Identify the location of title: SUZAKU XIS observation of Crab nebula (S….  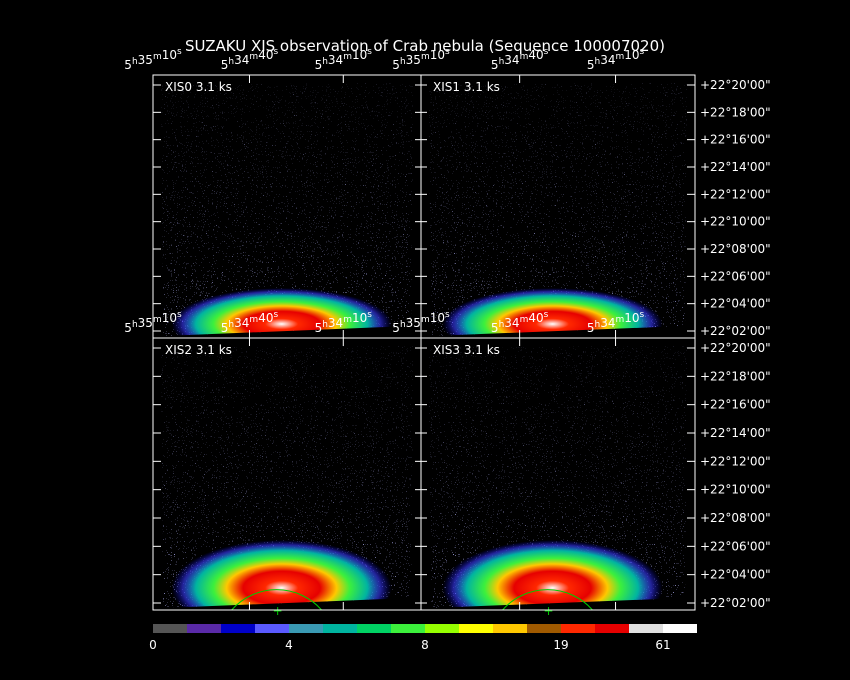
(425, 46).